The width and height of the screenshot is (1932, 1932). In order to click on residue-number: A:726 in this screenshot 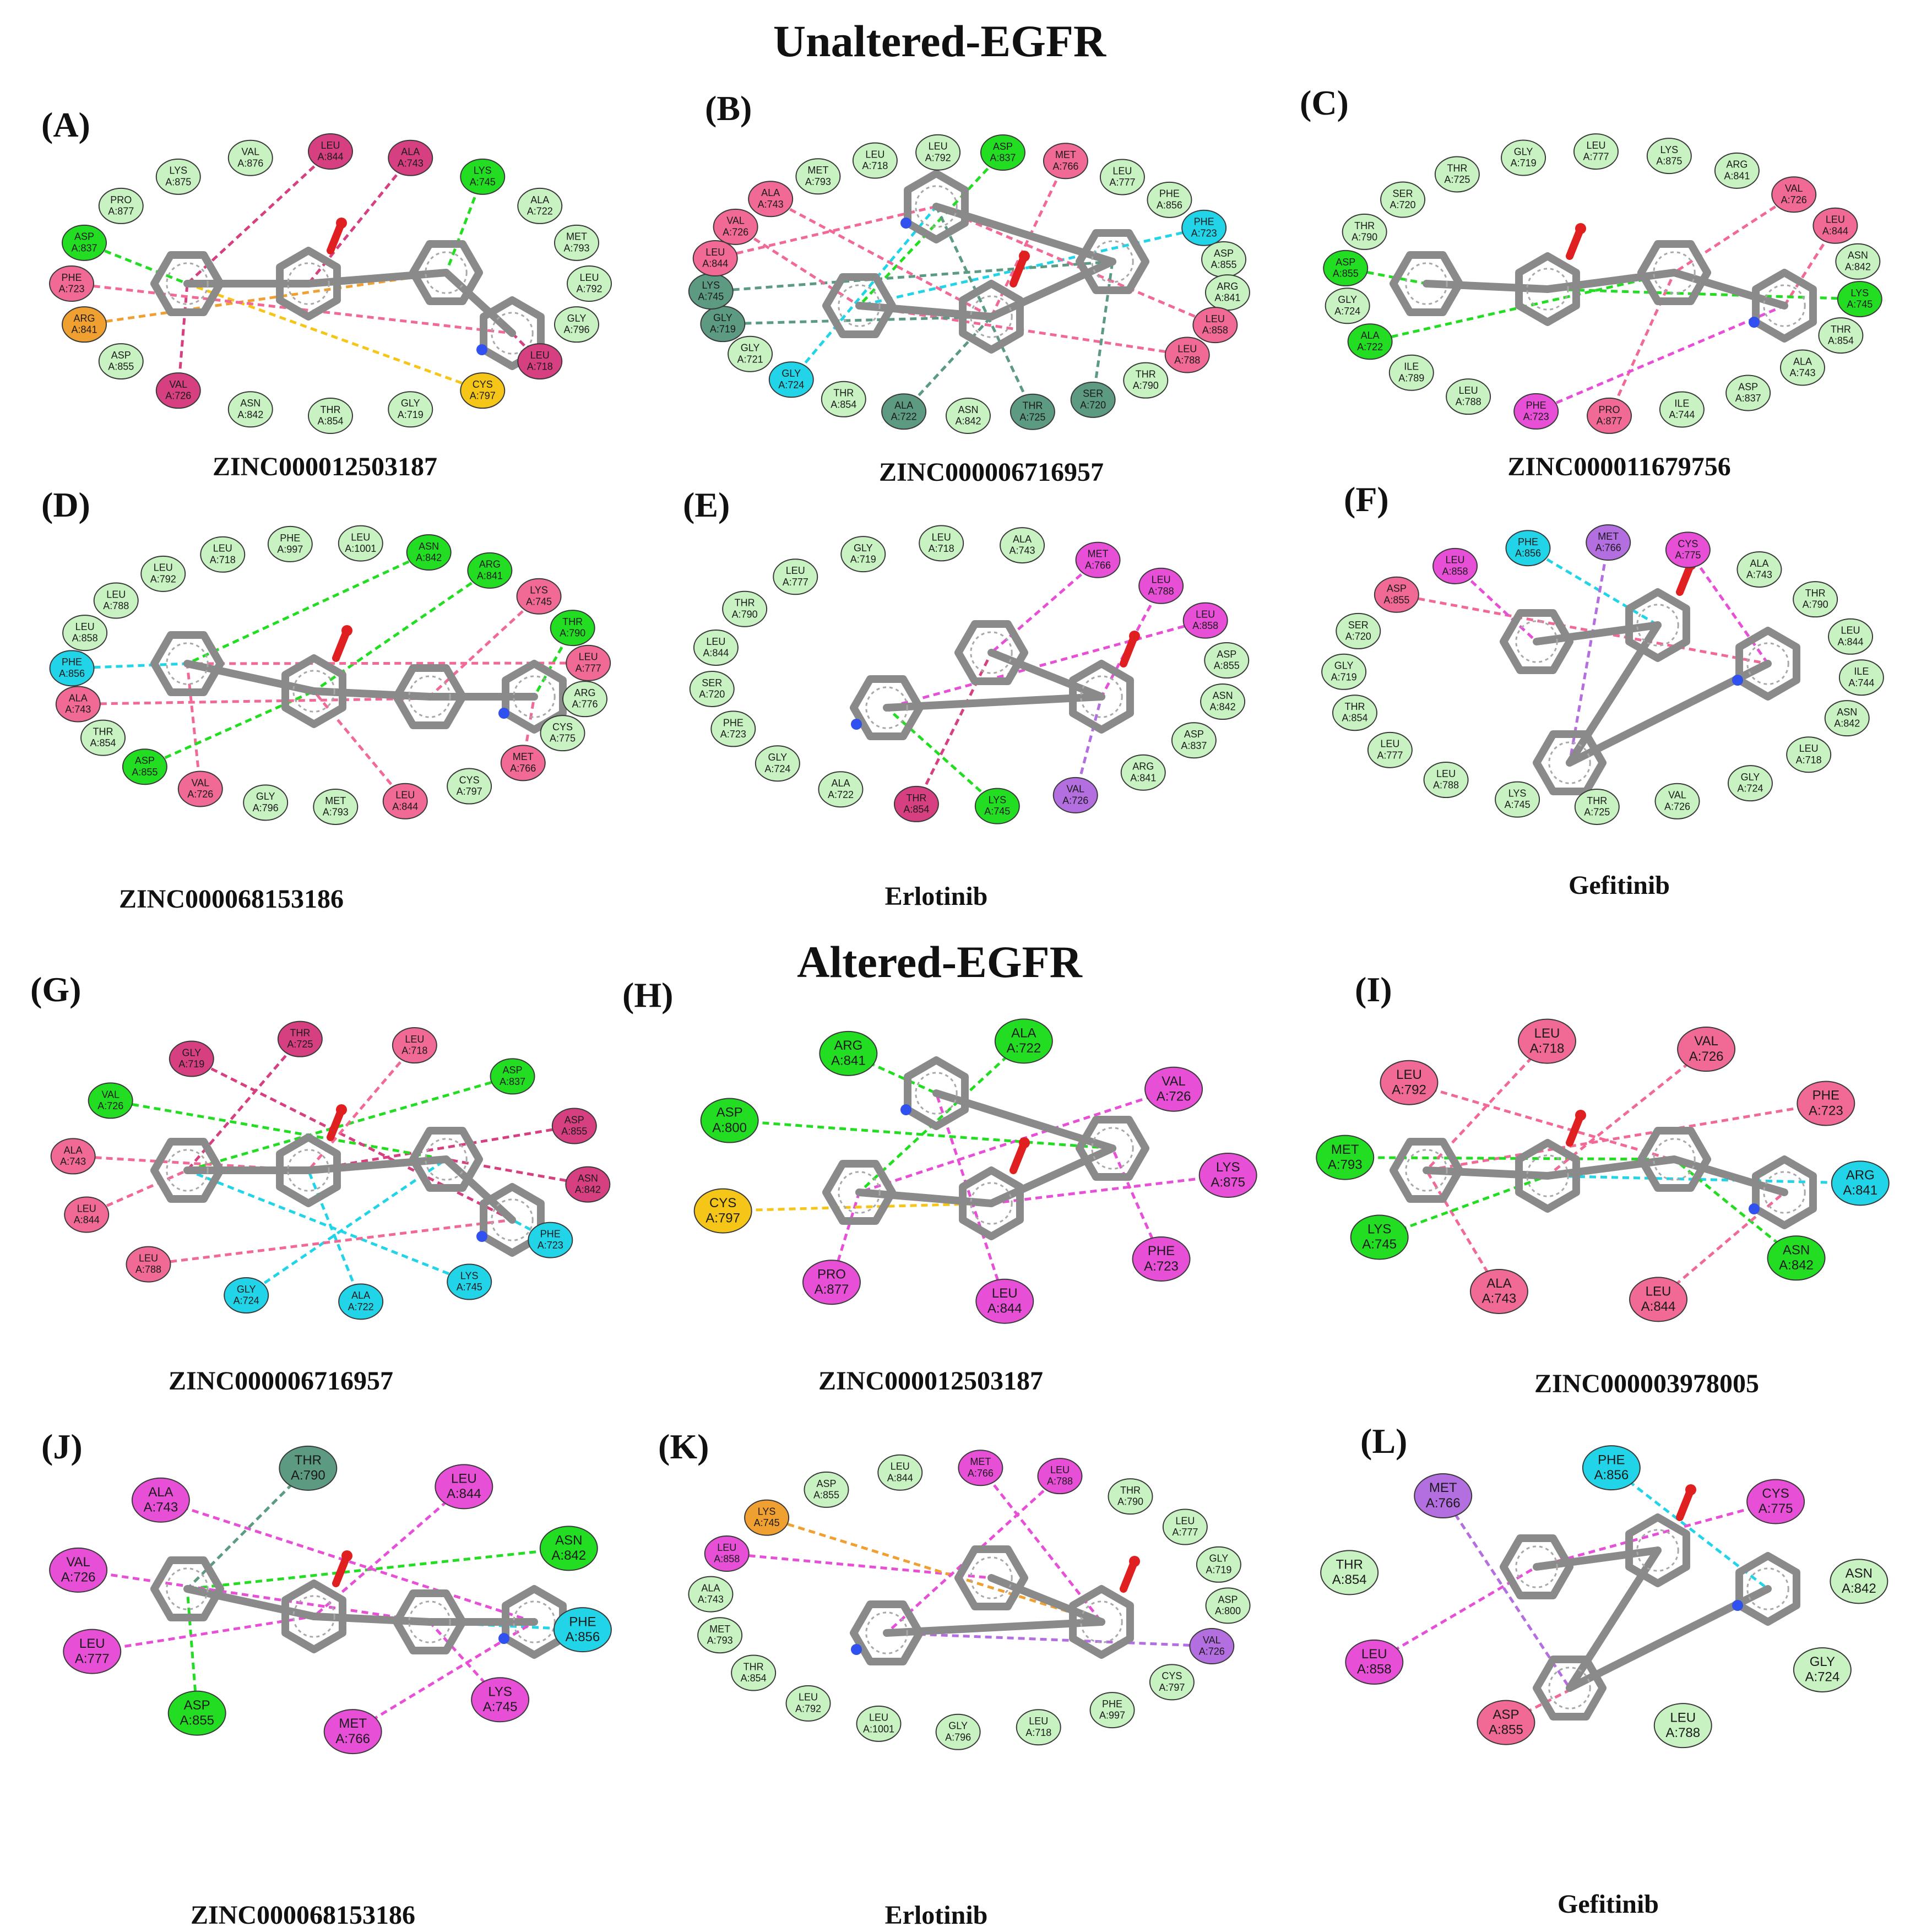, I will do `click(1706, 1056)`.